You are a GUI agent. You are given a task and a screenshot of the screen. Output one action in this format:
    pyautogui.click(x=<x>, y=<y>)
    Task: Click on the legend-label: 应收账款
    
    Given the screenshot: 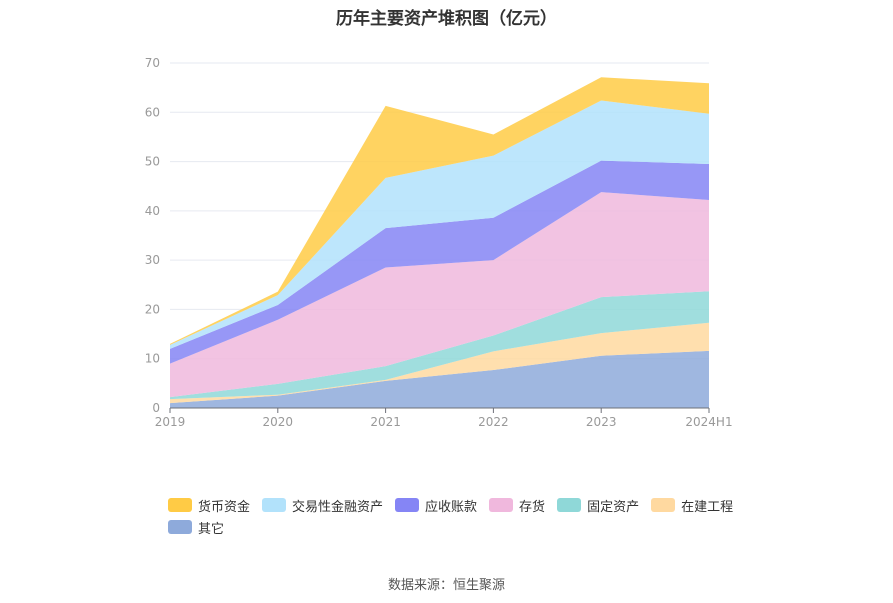 What is the action you would take?
    pyautogui.click(x=451, y=507)
    